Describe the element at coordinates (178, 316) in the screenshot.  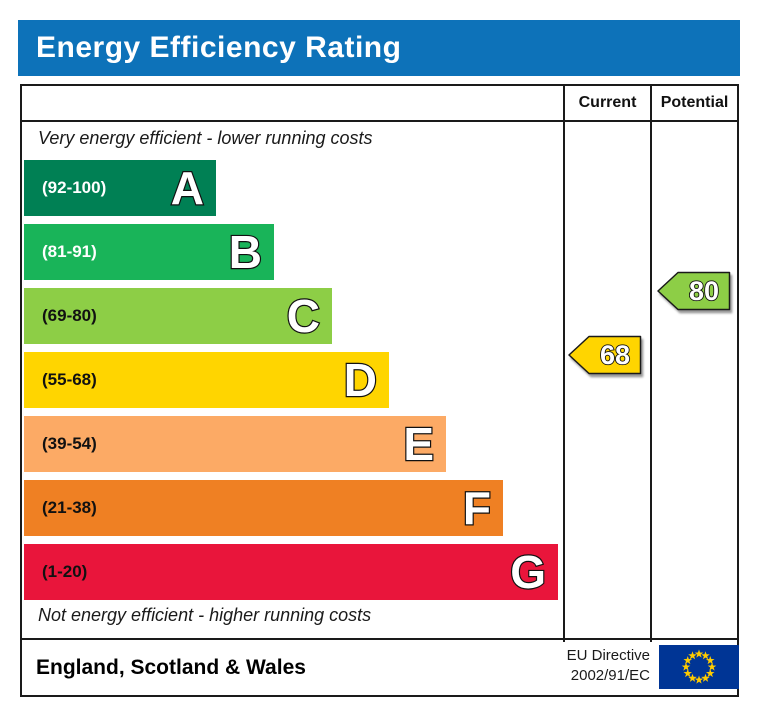
I see `band-row-c: (69-80) C` at that location.